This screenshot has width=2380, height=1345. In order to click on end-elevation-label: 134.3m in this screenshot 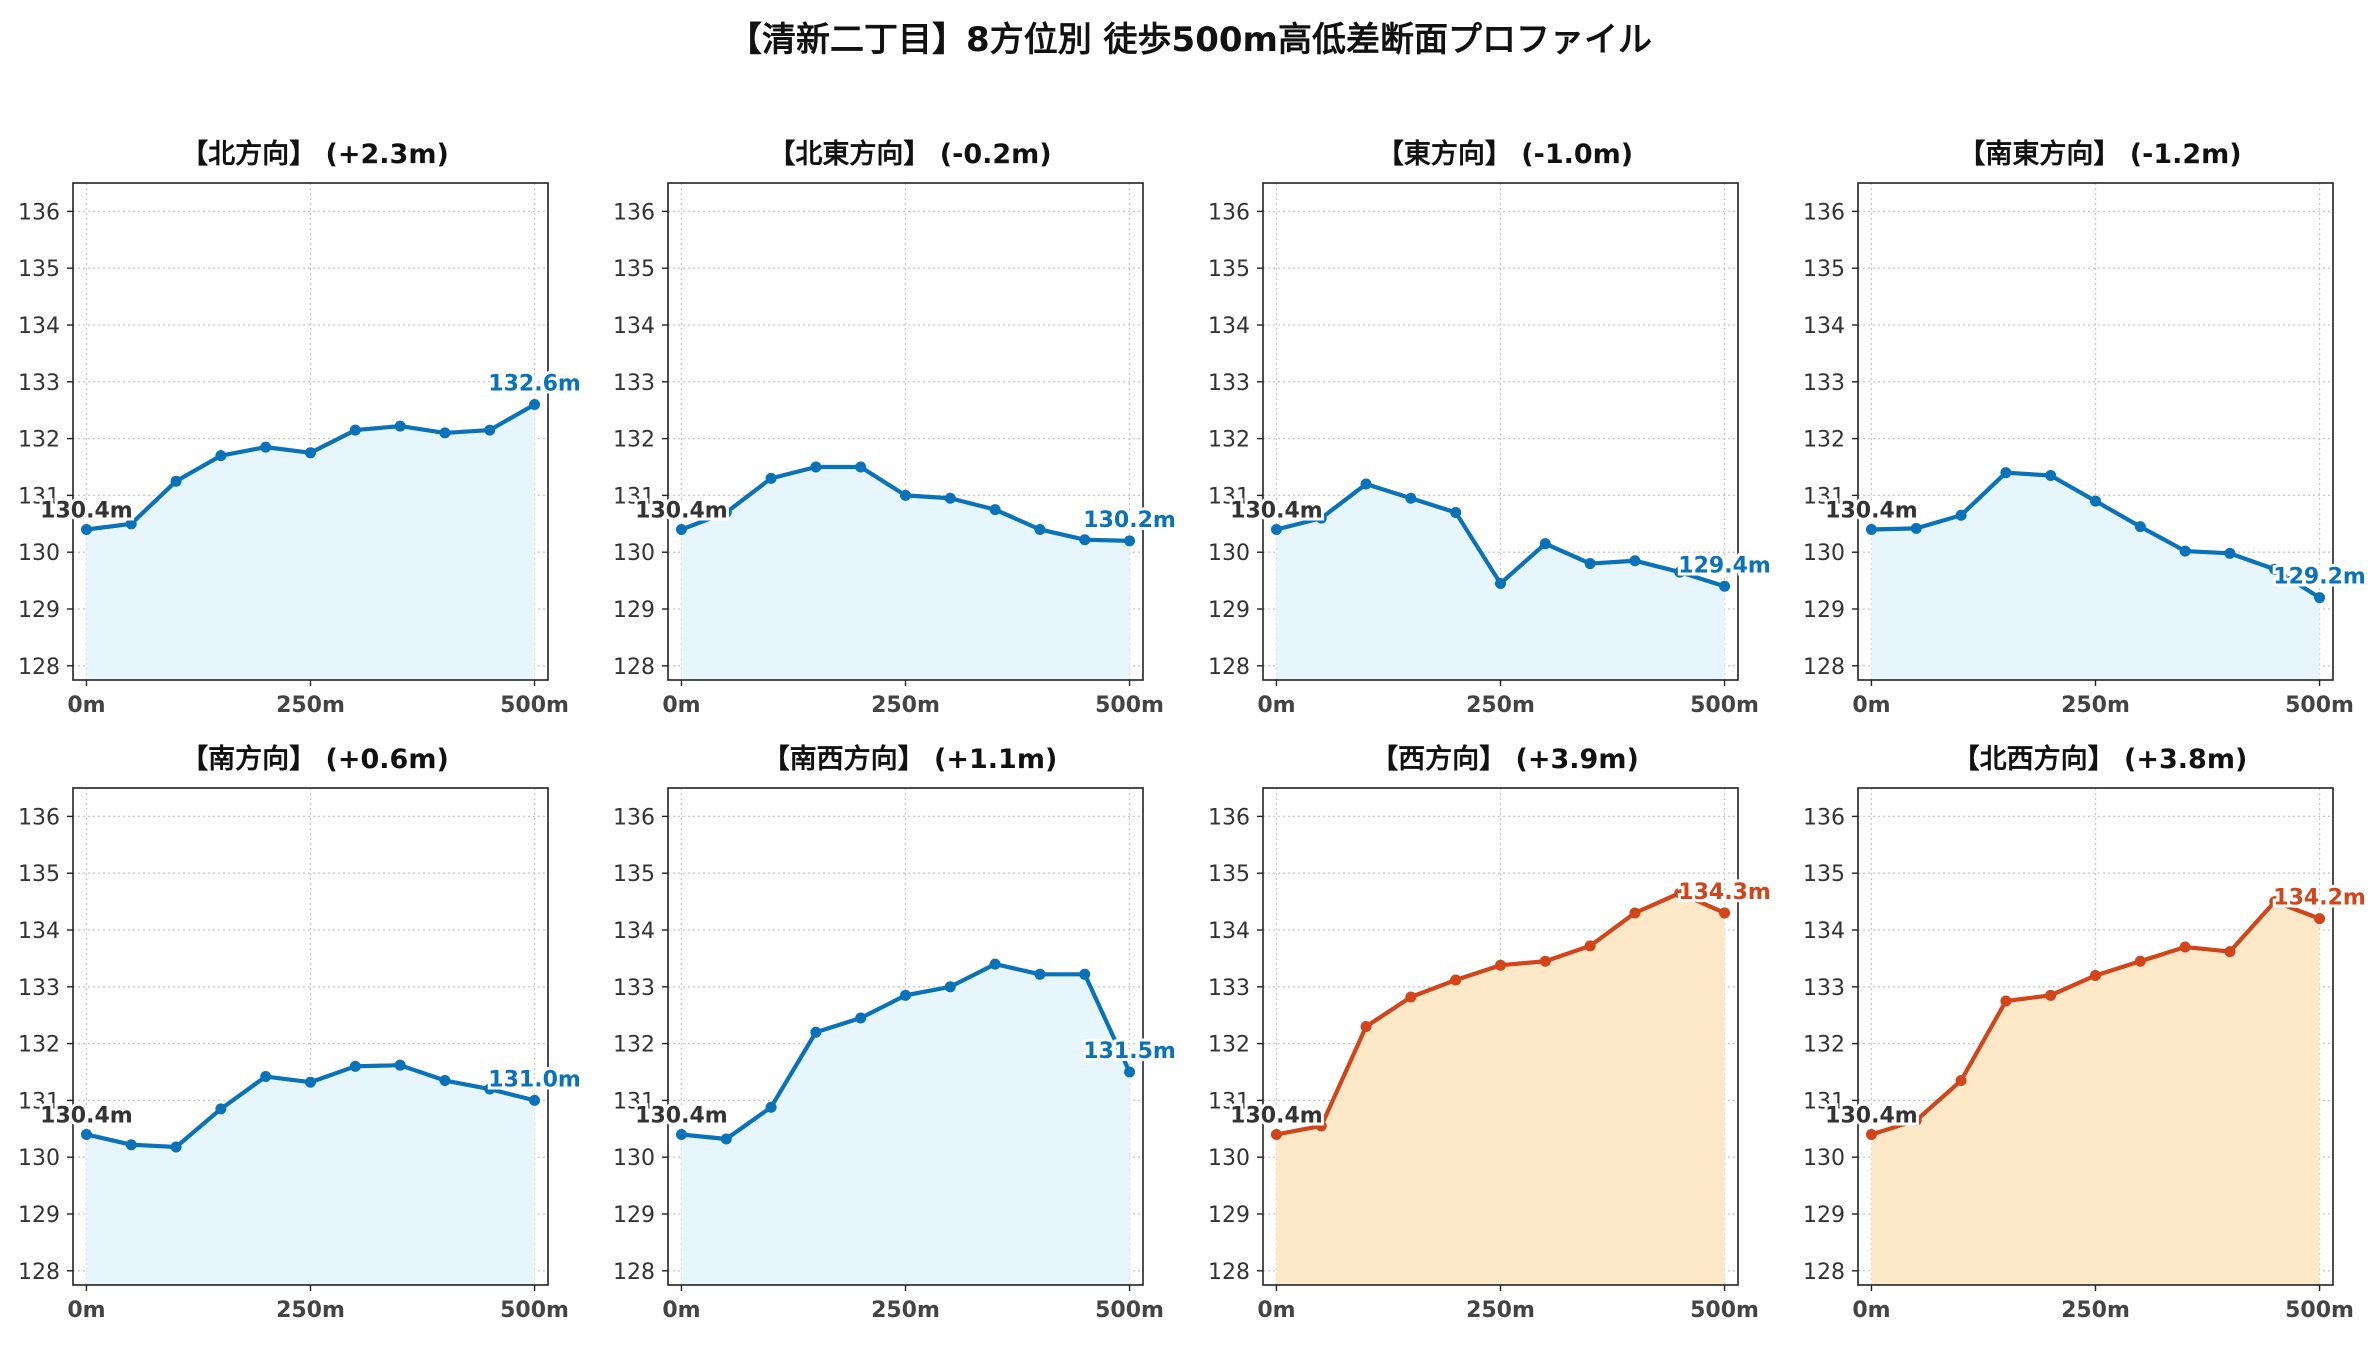, I will do `click(1724, 892)`.